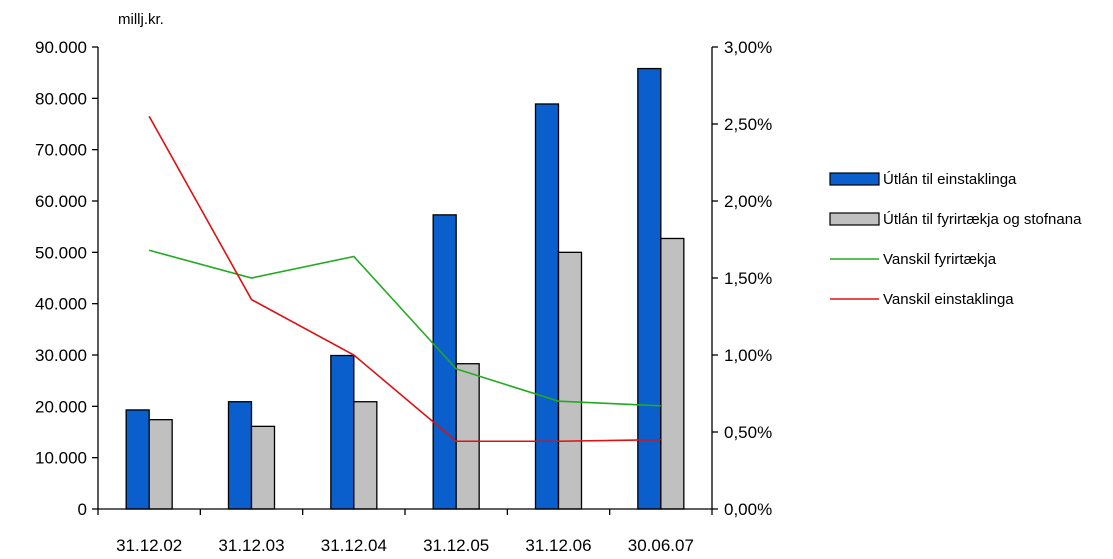 The width and height of the screenshot is (1113, 559). I want to click on legend-label: Útlán til einstaklinga, so click(950, 179).